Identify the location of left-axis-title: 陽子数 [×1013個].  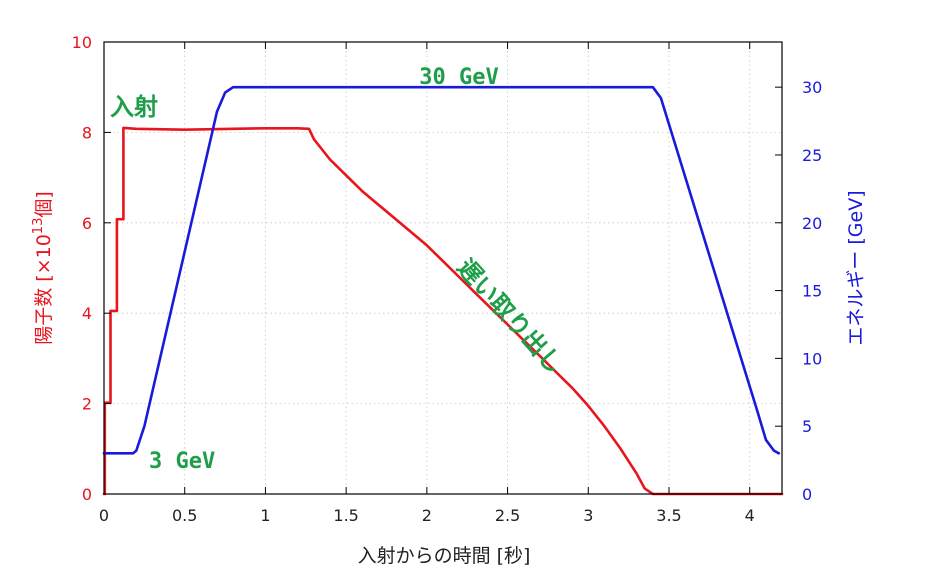
(43, 268).